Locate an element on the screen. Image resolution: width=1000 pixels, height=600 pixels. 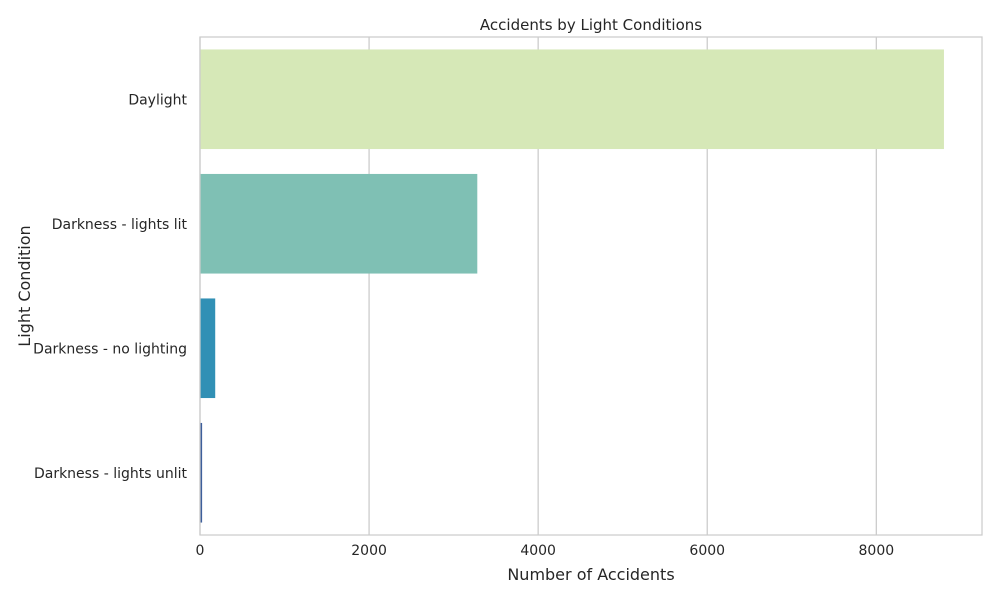
x-tick-label: 0 is located at coordinates (200, 551).